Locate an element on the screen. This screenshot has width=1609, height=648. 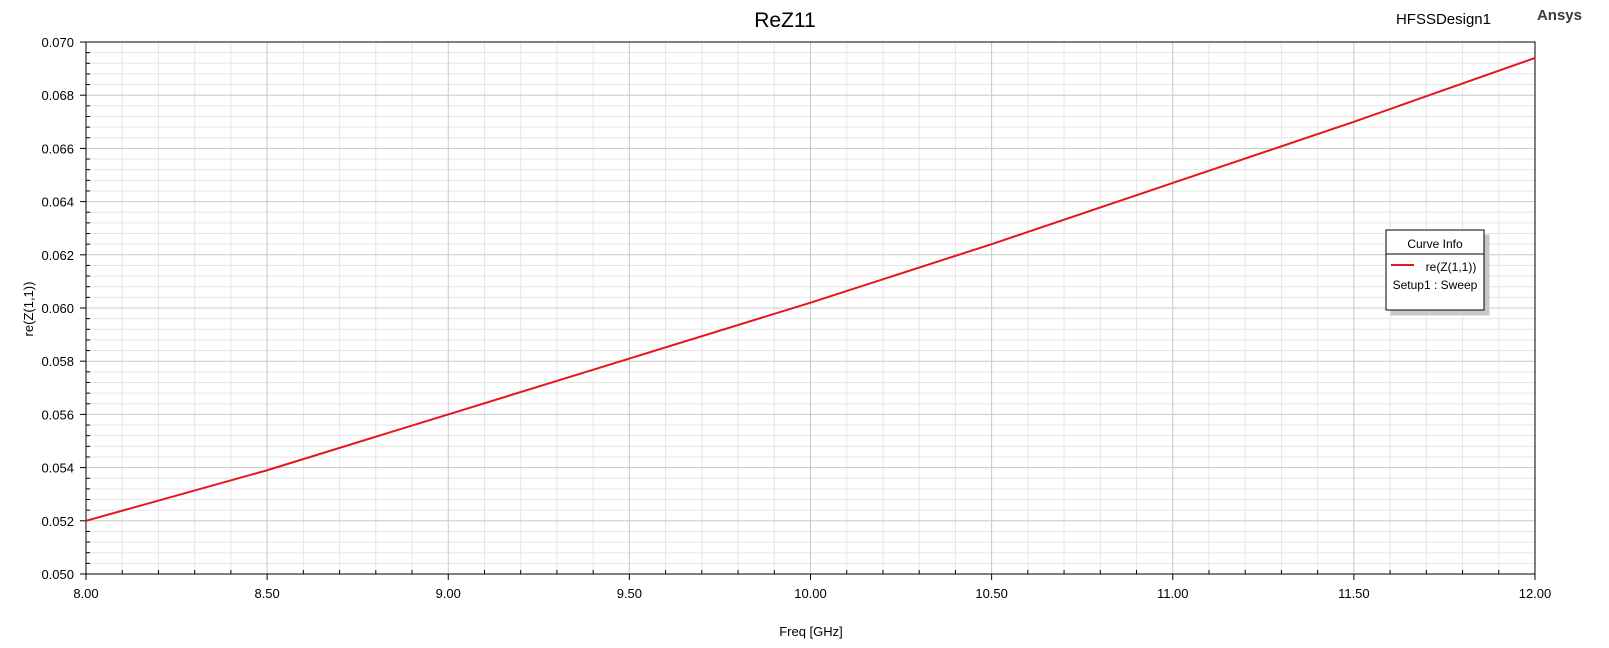
brand-logo: Ansys is located at coordinates (1559, 15).